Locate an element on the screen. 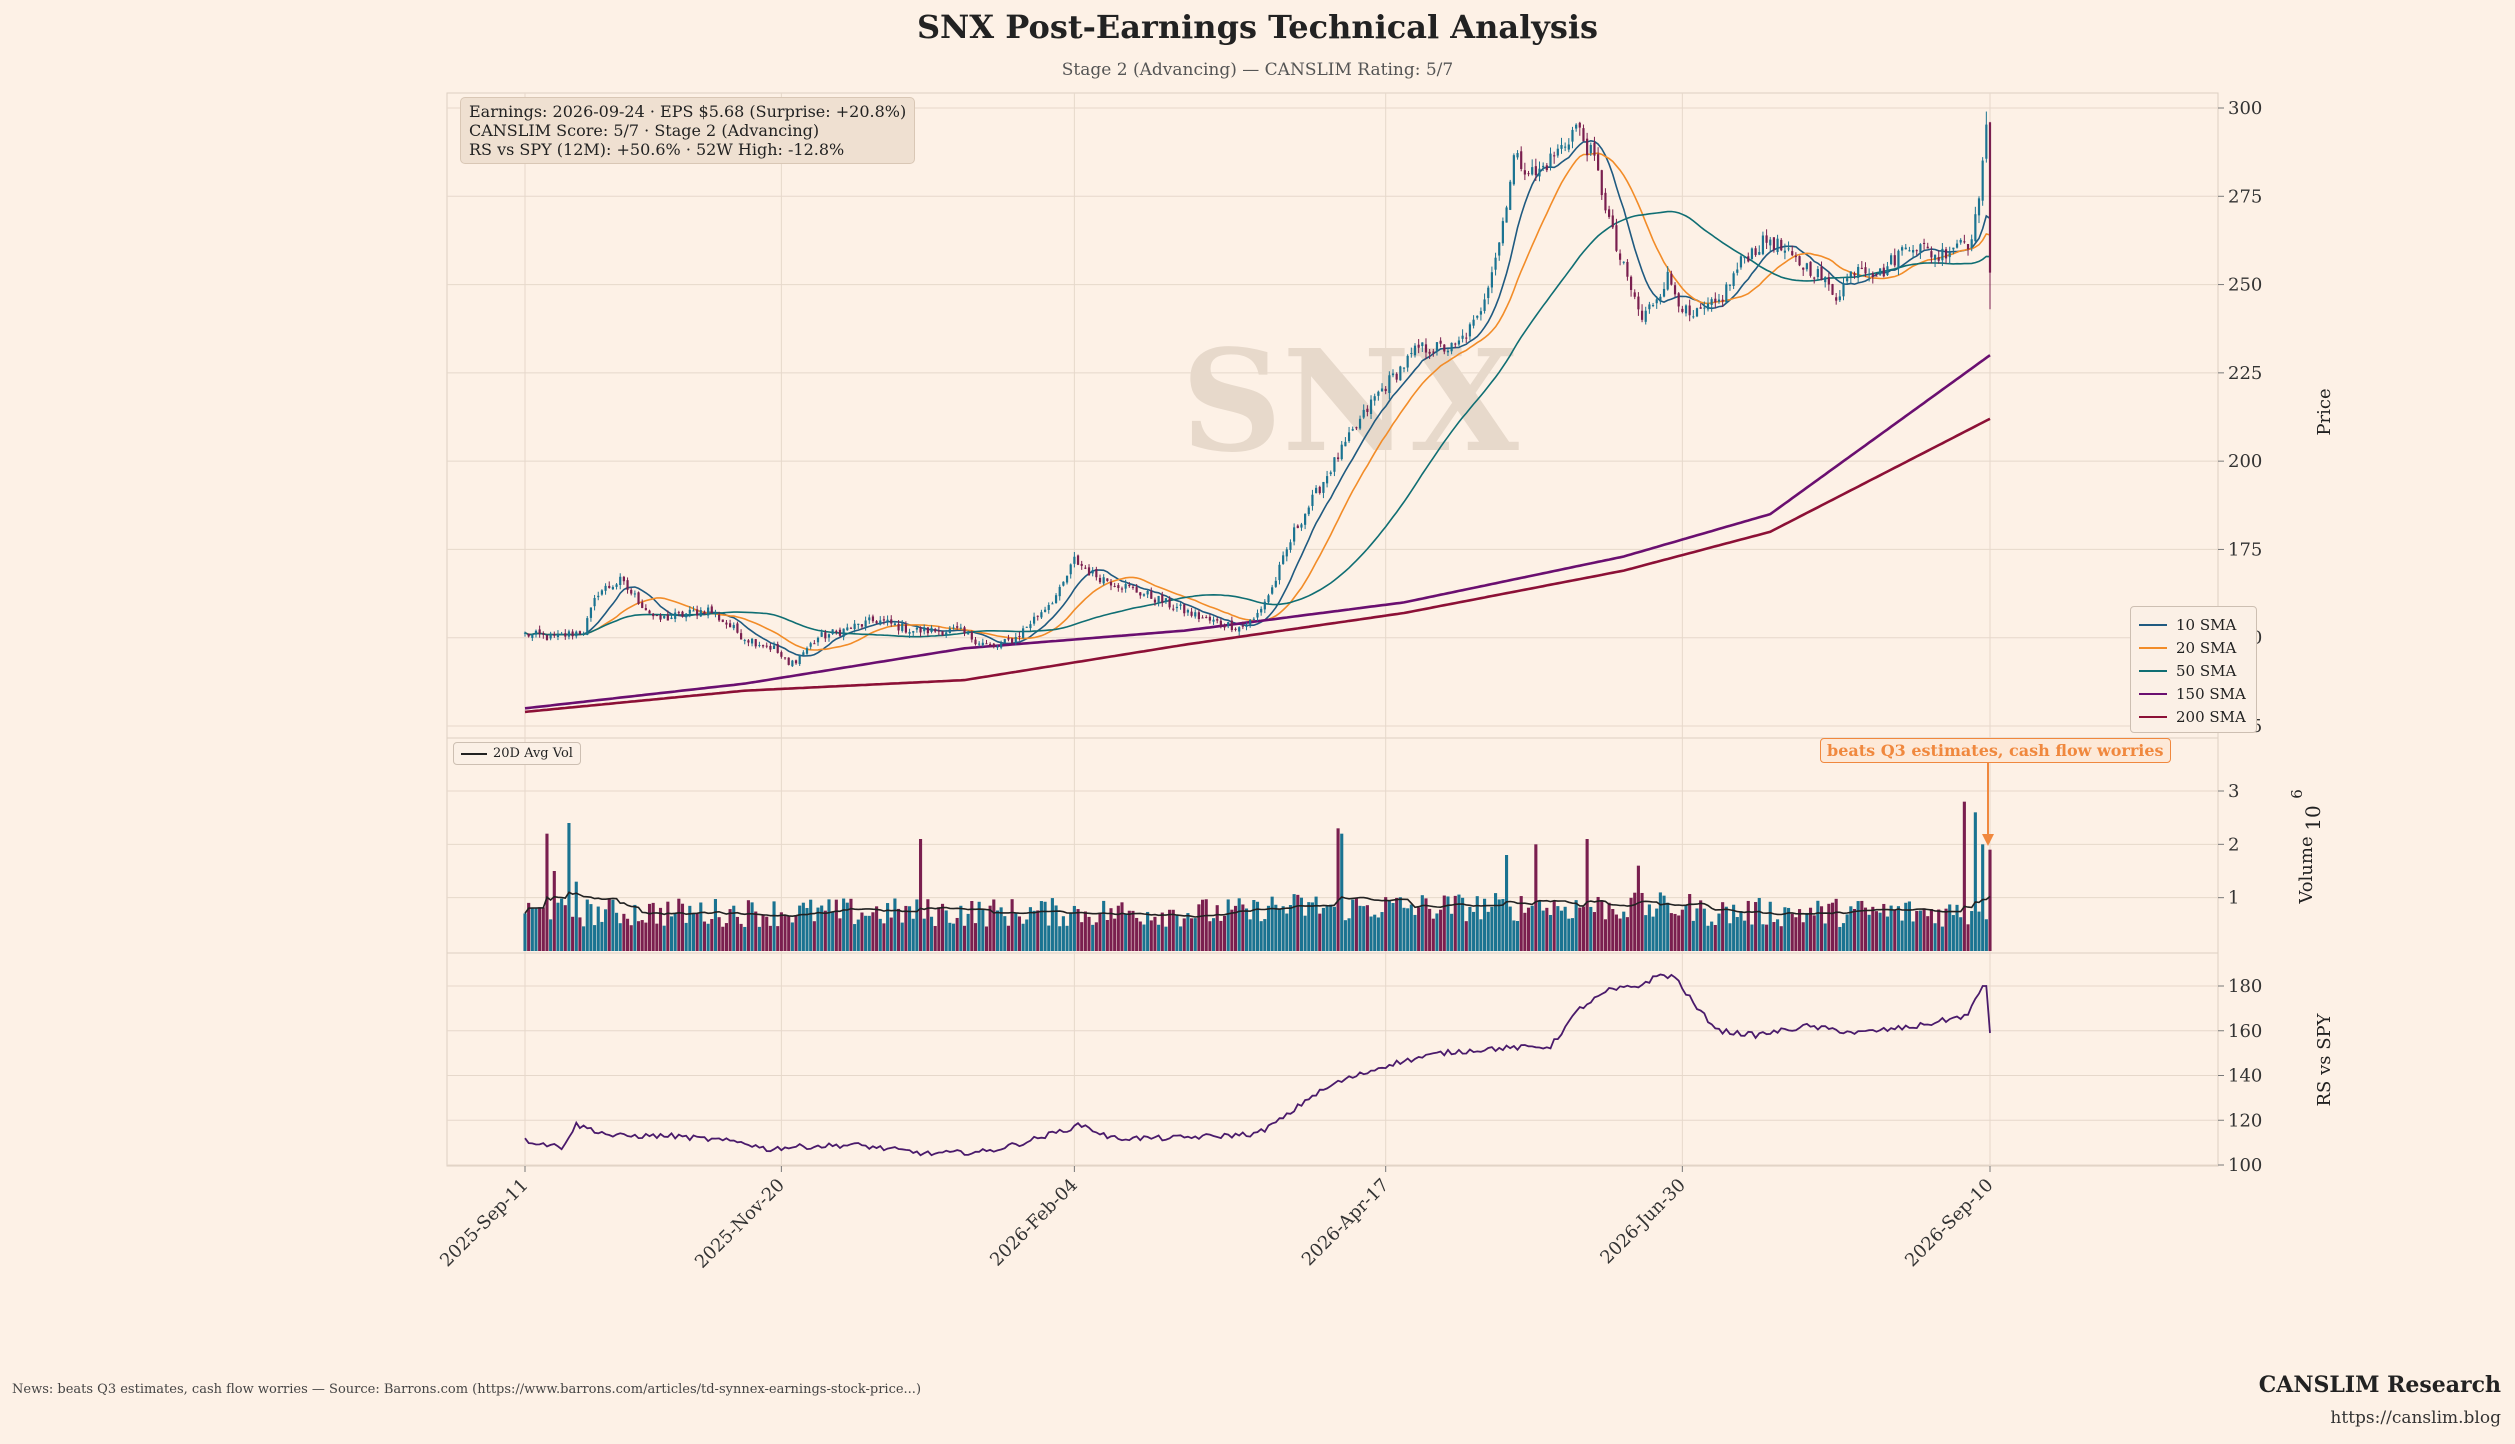  footer-url: https://canslim.blog is located at coordinates (2415, 1418).